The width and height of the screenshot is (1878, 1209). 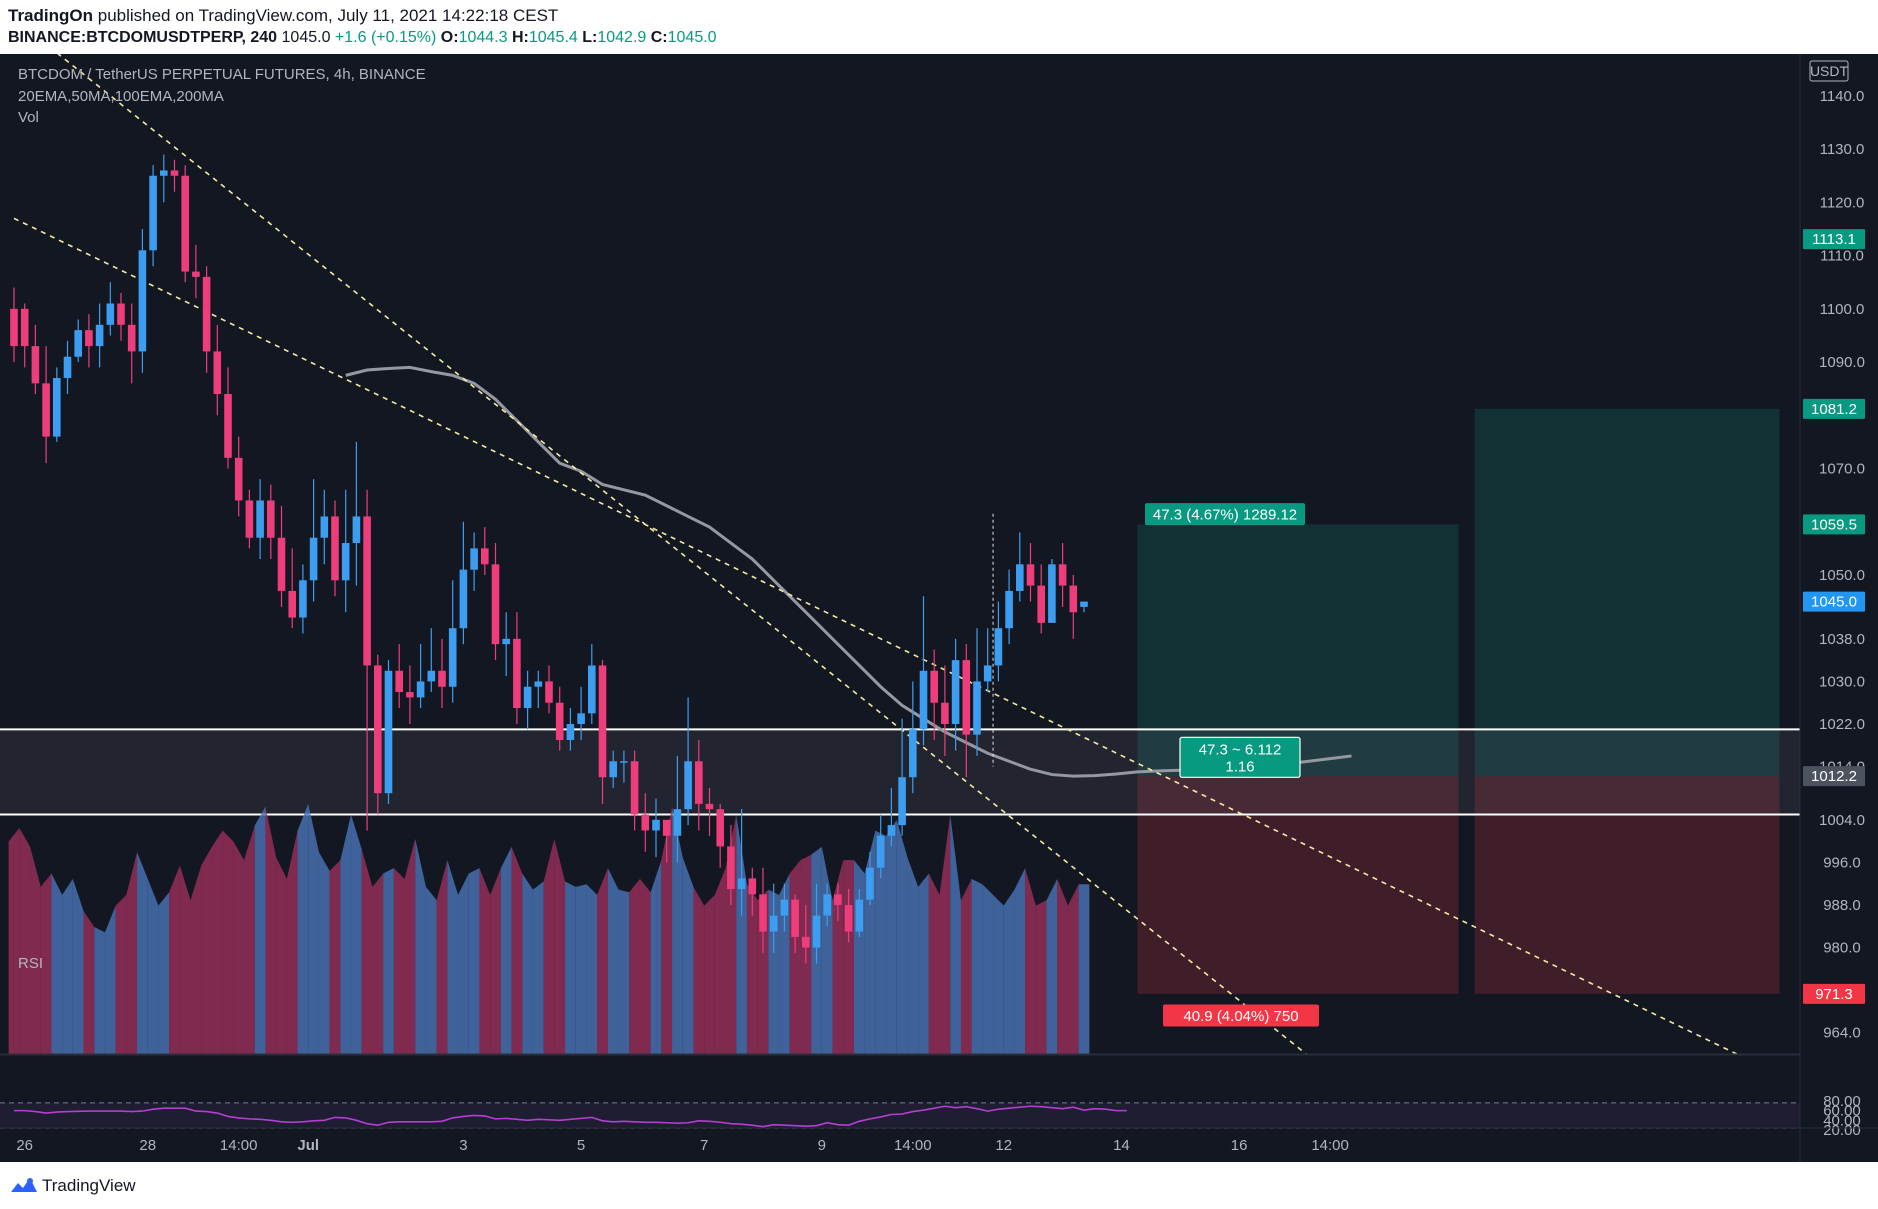 I want to click on open-value: 1044.3, so click(x=483, y=37).